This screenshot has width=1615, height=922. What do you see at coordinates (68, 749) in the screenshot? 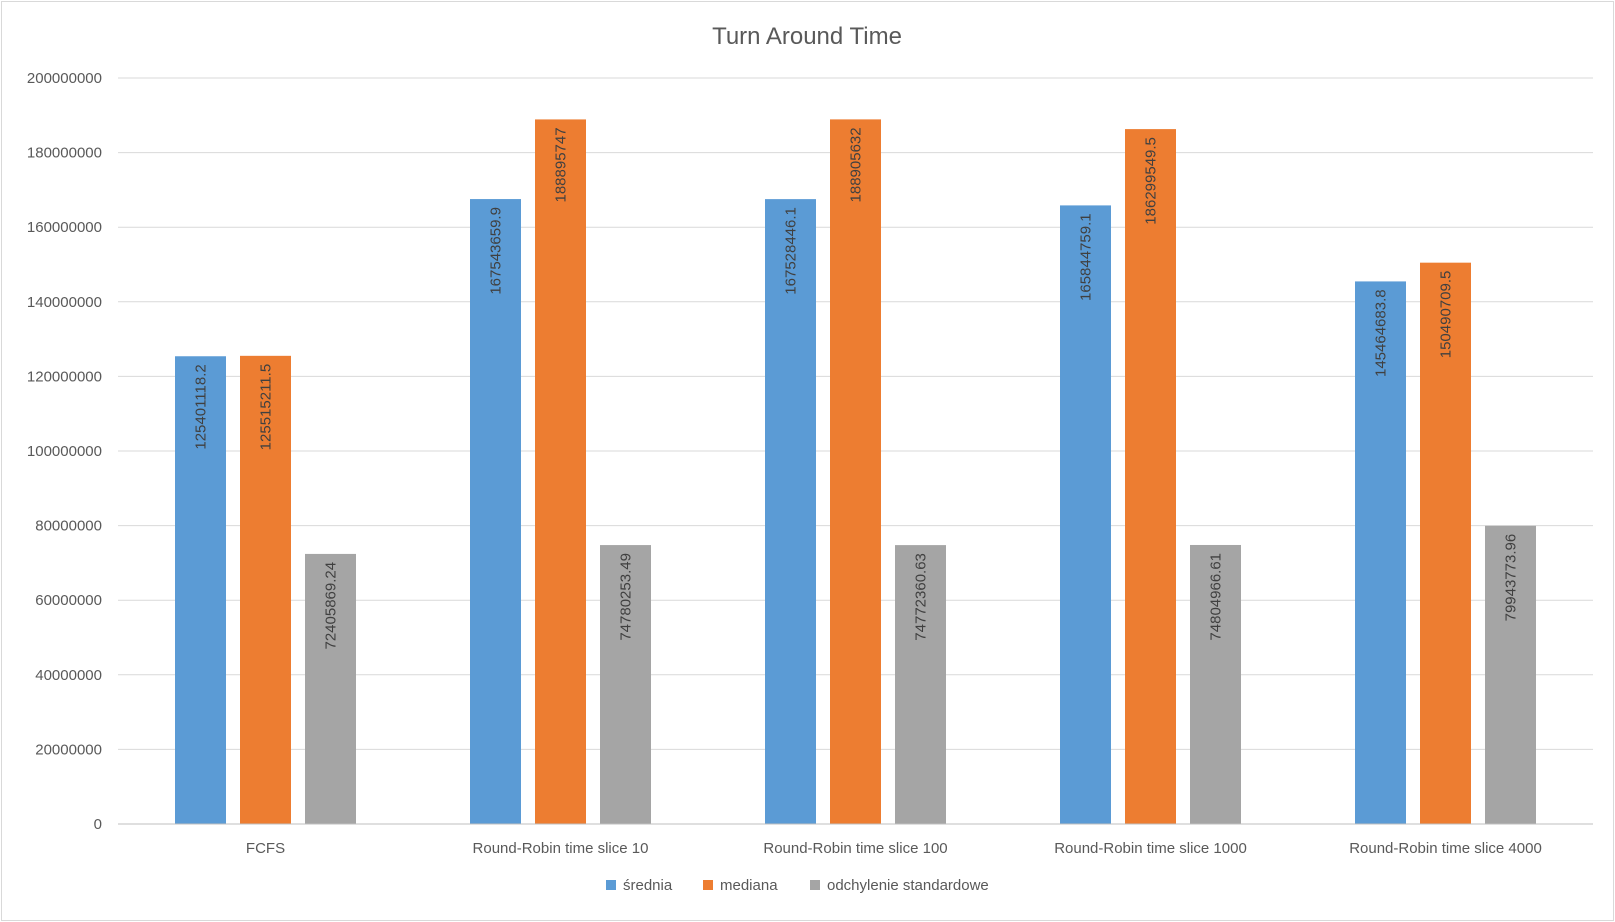
I see `y-tick-label: 20000000` at bounding box center [68, 749].